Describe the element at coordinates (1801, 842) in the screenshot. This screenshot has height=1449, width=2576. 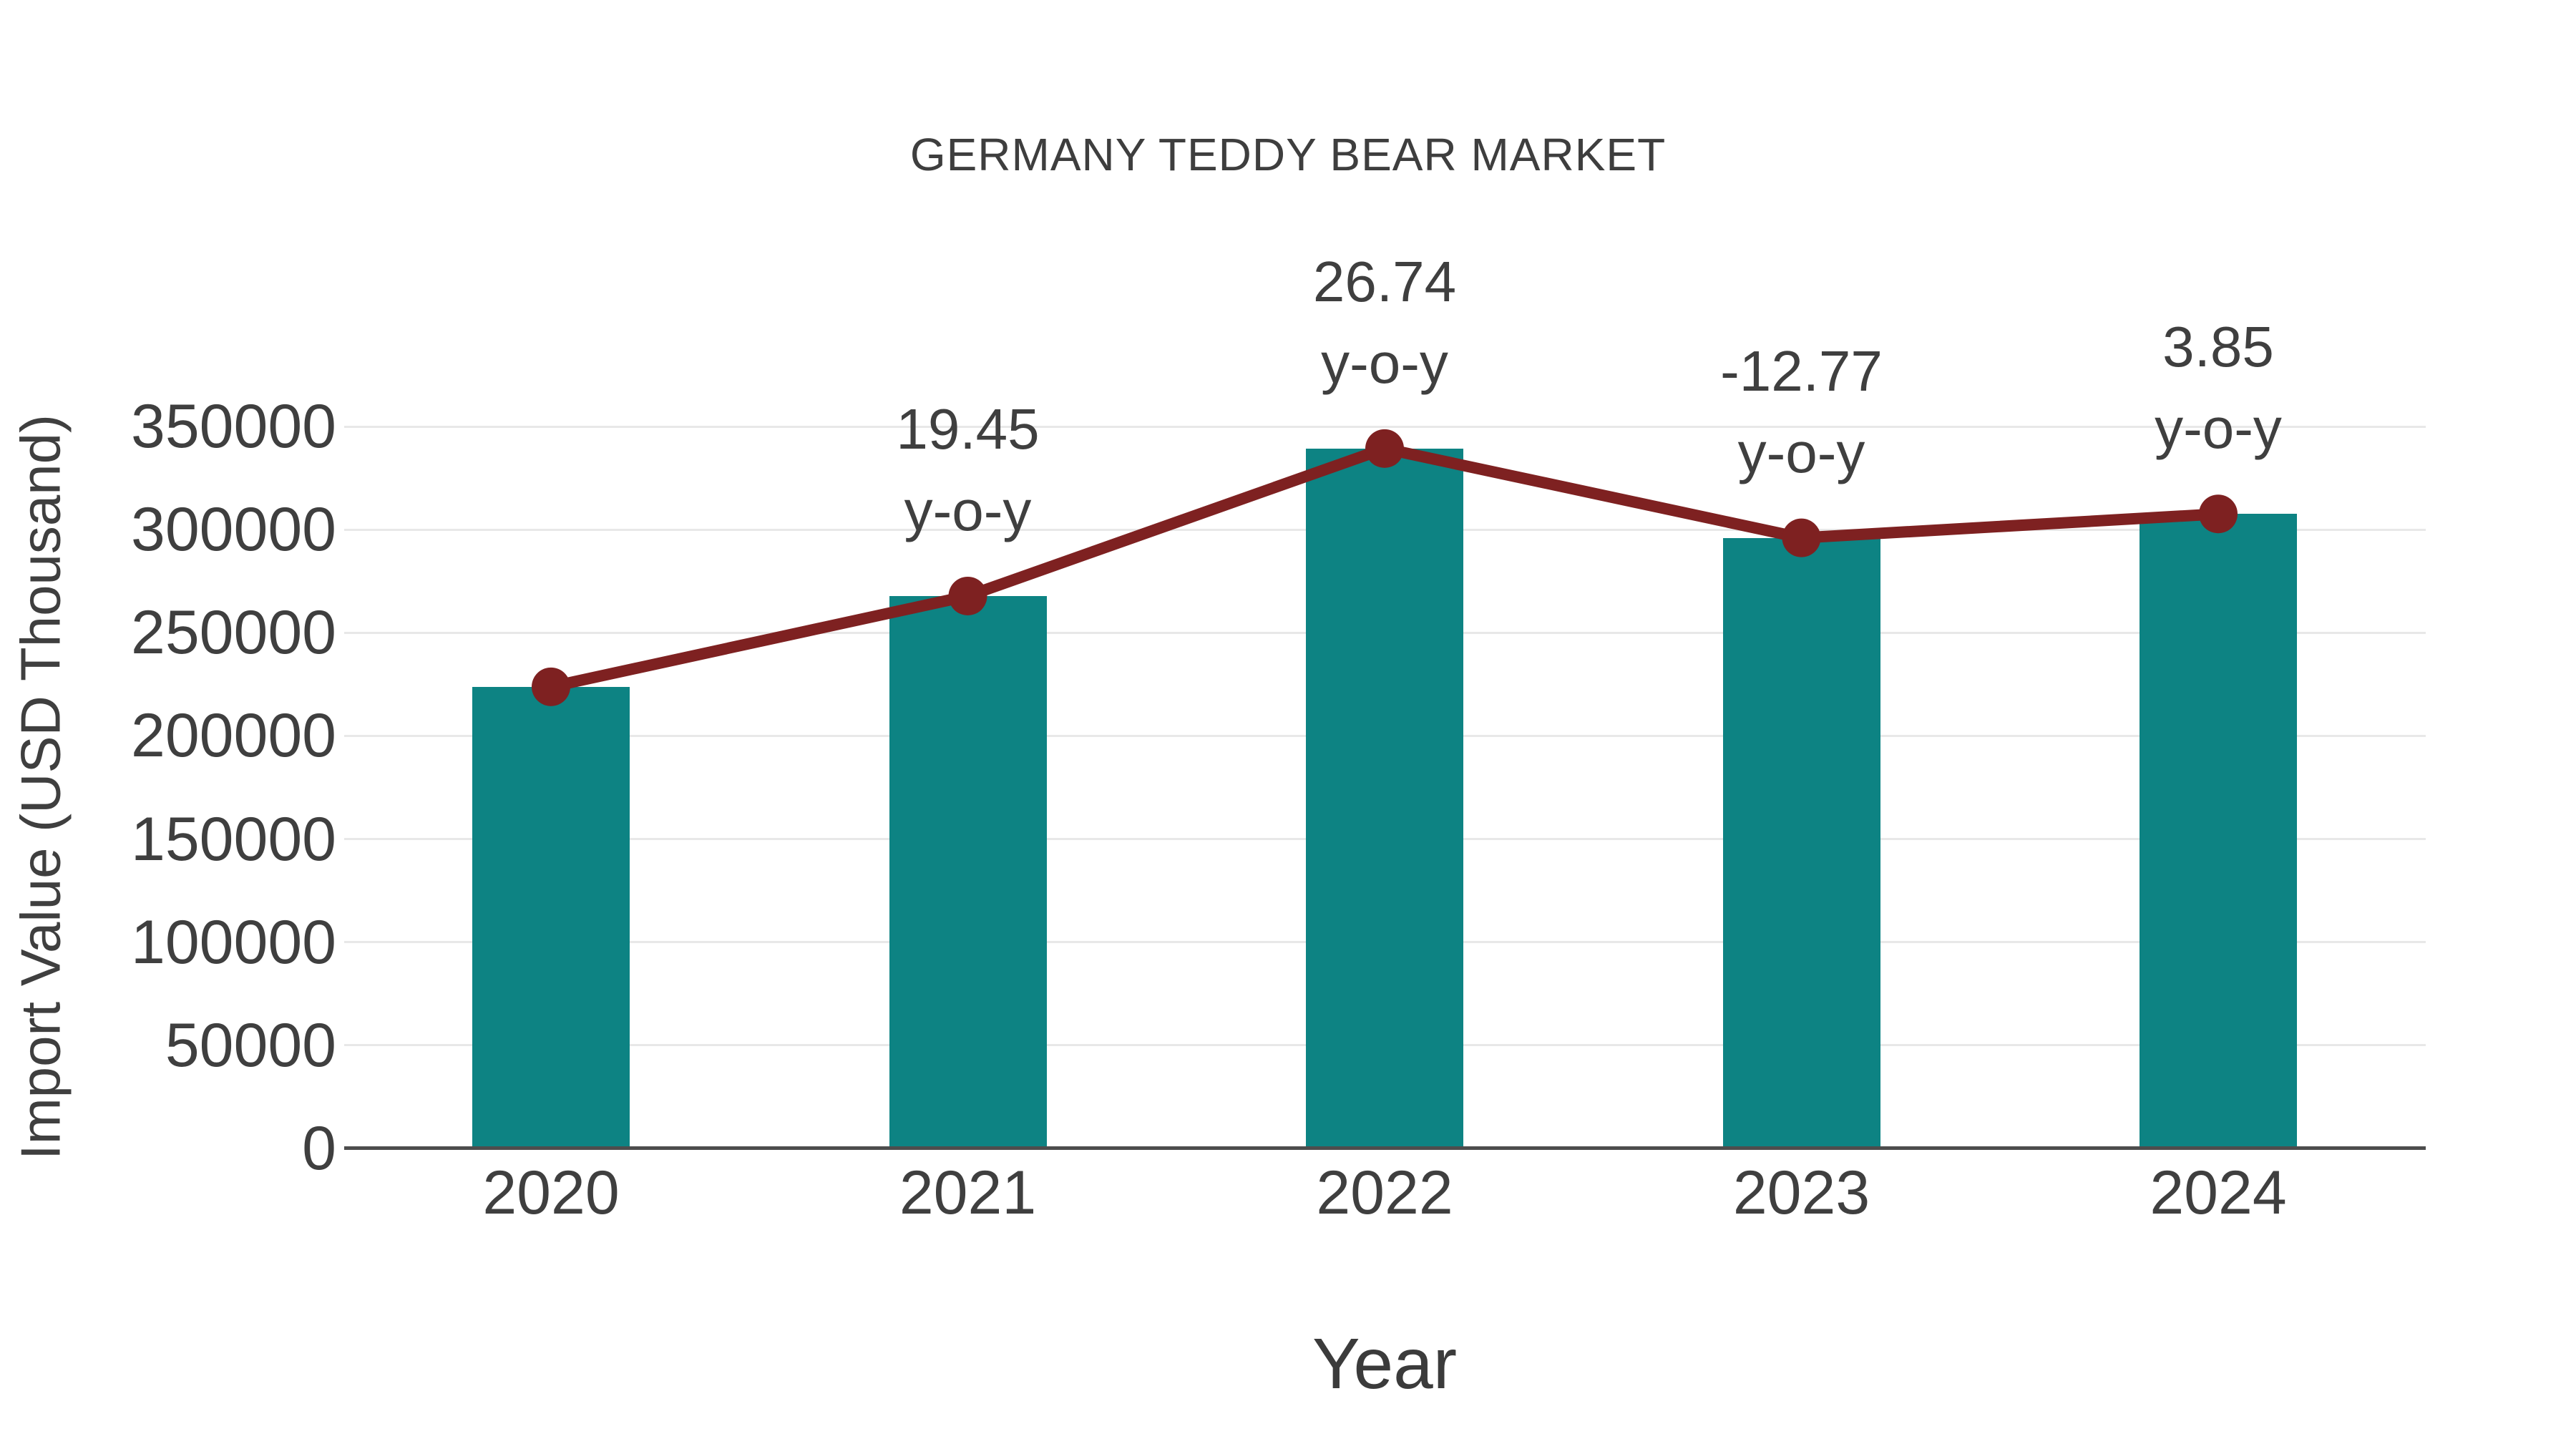
I see `bar-2023` at that location.